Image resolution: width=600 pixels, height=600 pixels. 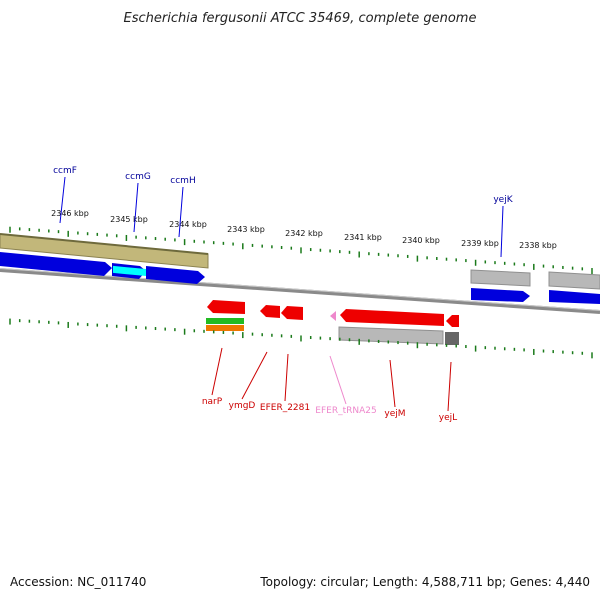 What do you see at coordinates (363, 237) in the screenshot?
I see `scale-tick-label: 2341 kbp` at bounding box center [363, 237].